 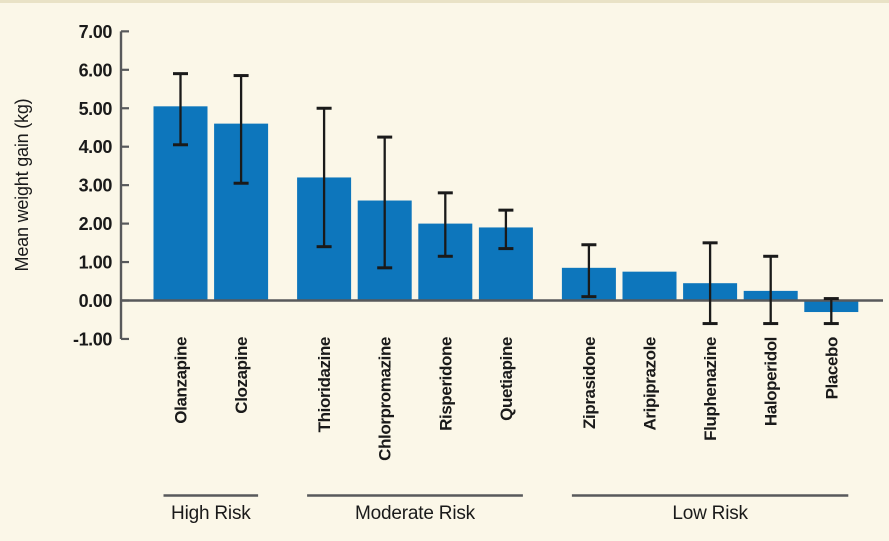 I want to click on x-label-ziprasidone: Ziprasidone, so click(x=589, y=383).